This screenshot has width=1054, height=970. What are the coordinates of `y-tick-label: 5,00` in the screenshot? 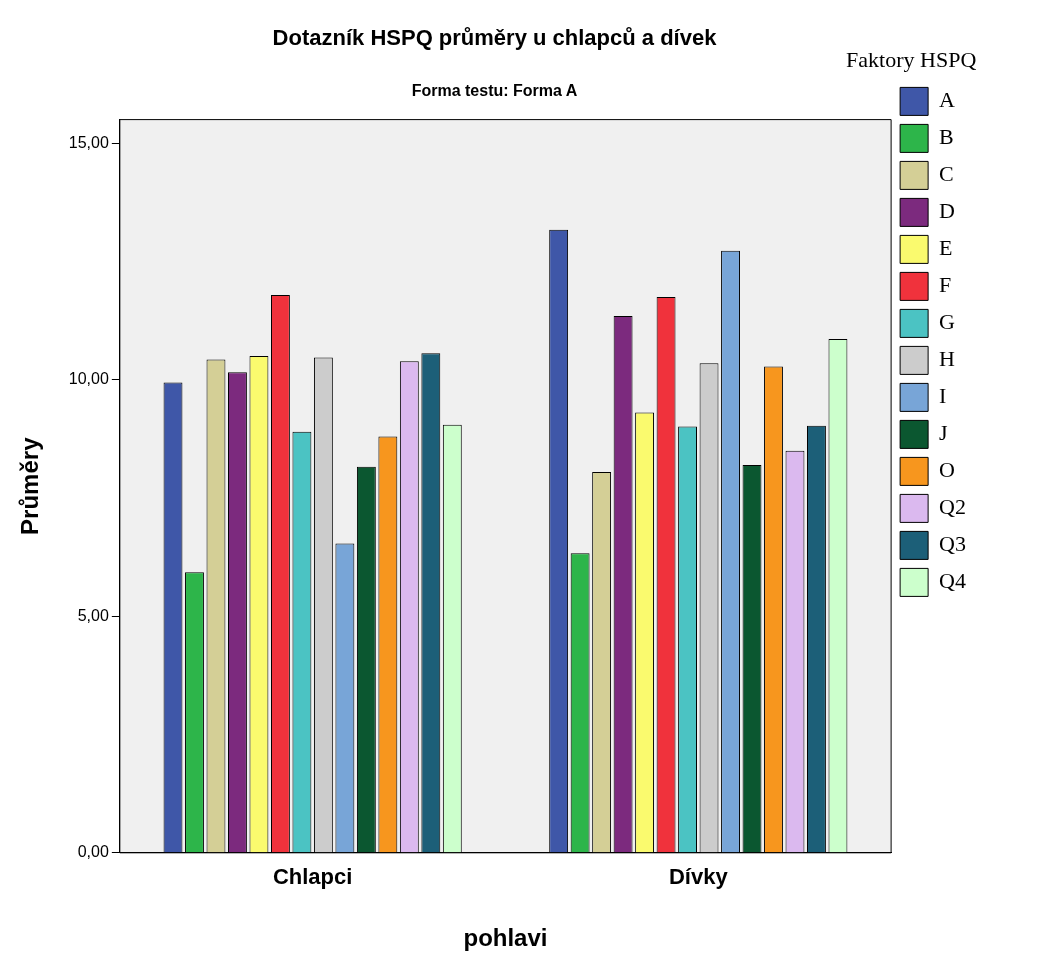 It's located at (93, 615).